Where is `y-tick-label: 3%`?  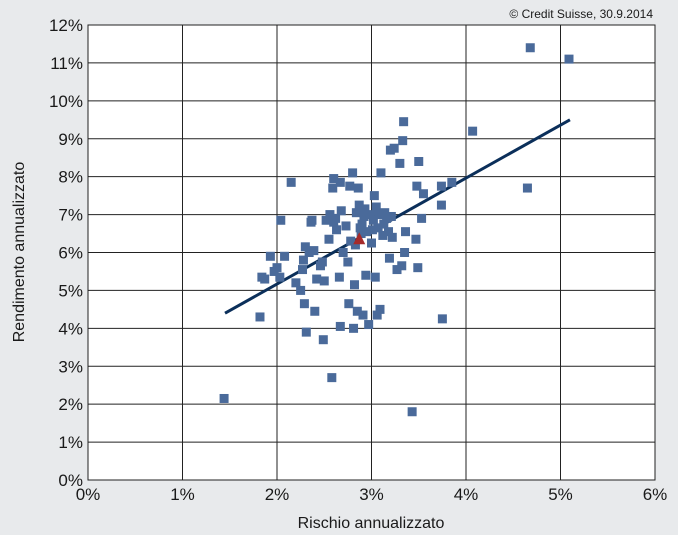
y-tick-label: 3% is located at coordinates (70, 366).